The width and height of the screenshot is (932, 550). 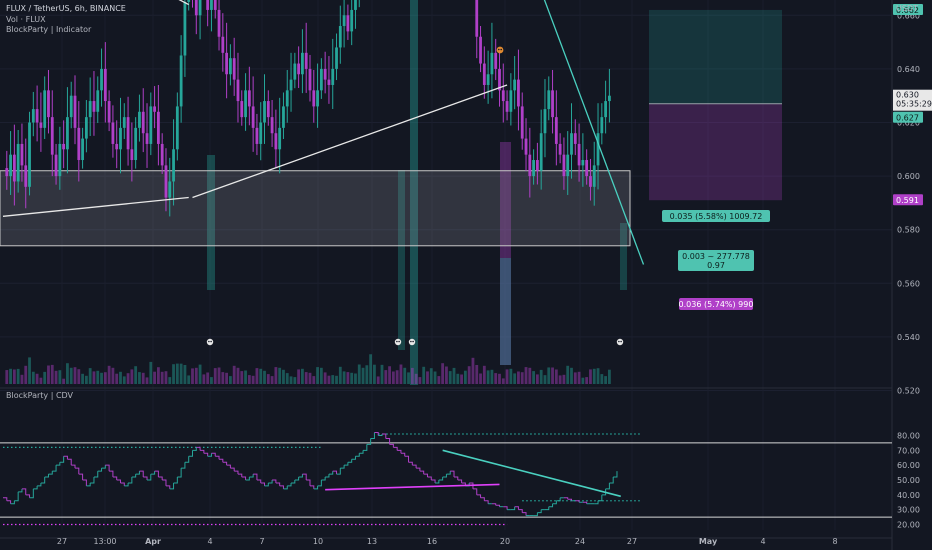 What do you see at coordinates (908, 337) in the screenshot?
I see `price-tick-label: 0.540` at bounding box center [908, 337].